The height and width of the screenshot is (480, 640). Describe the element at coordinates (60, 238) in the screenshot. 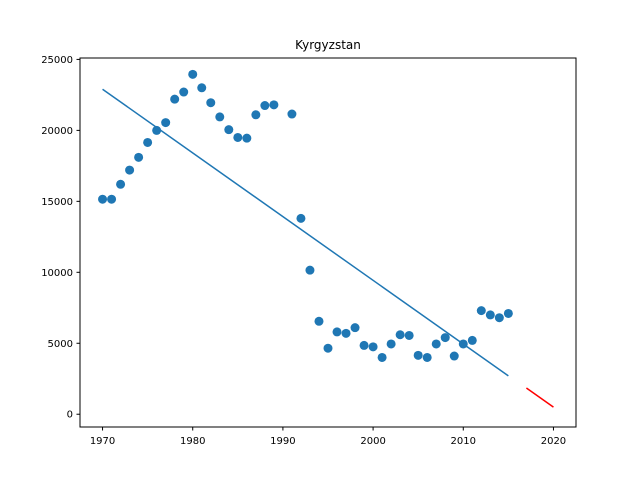

I see `y-axis: 0 5000 10000 15000 20000 25000` at that location.